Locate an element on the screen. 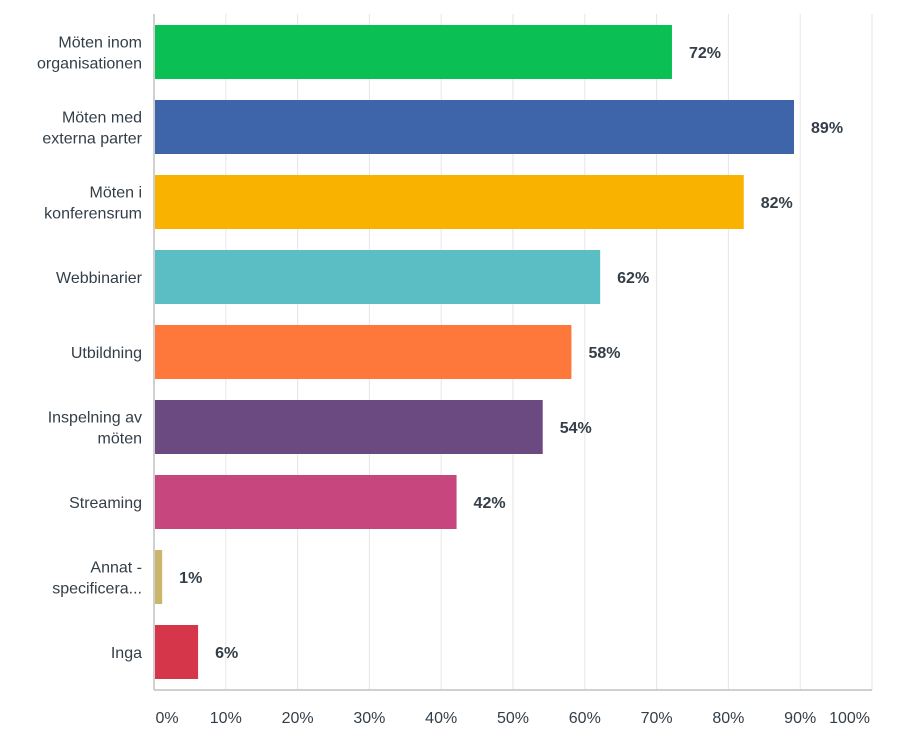 Image resolution: width=912 pixels, height=756 pixels. value-label: 42% is located at coordinates (490, 503).